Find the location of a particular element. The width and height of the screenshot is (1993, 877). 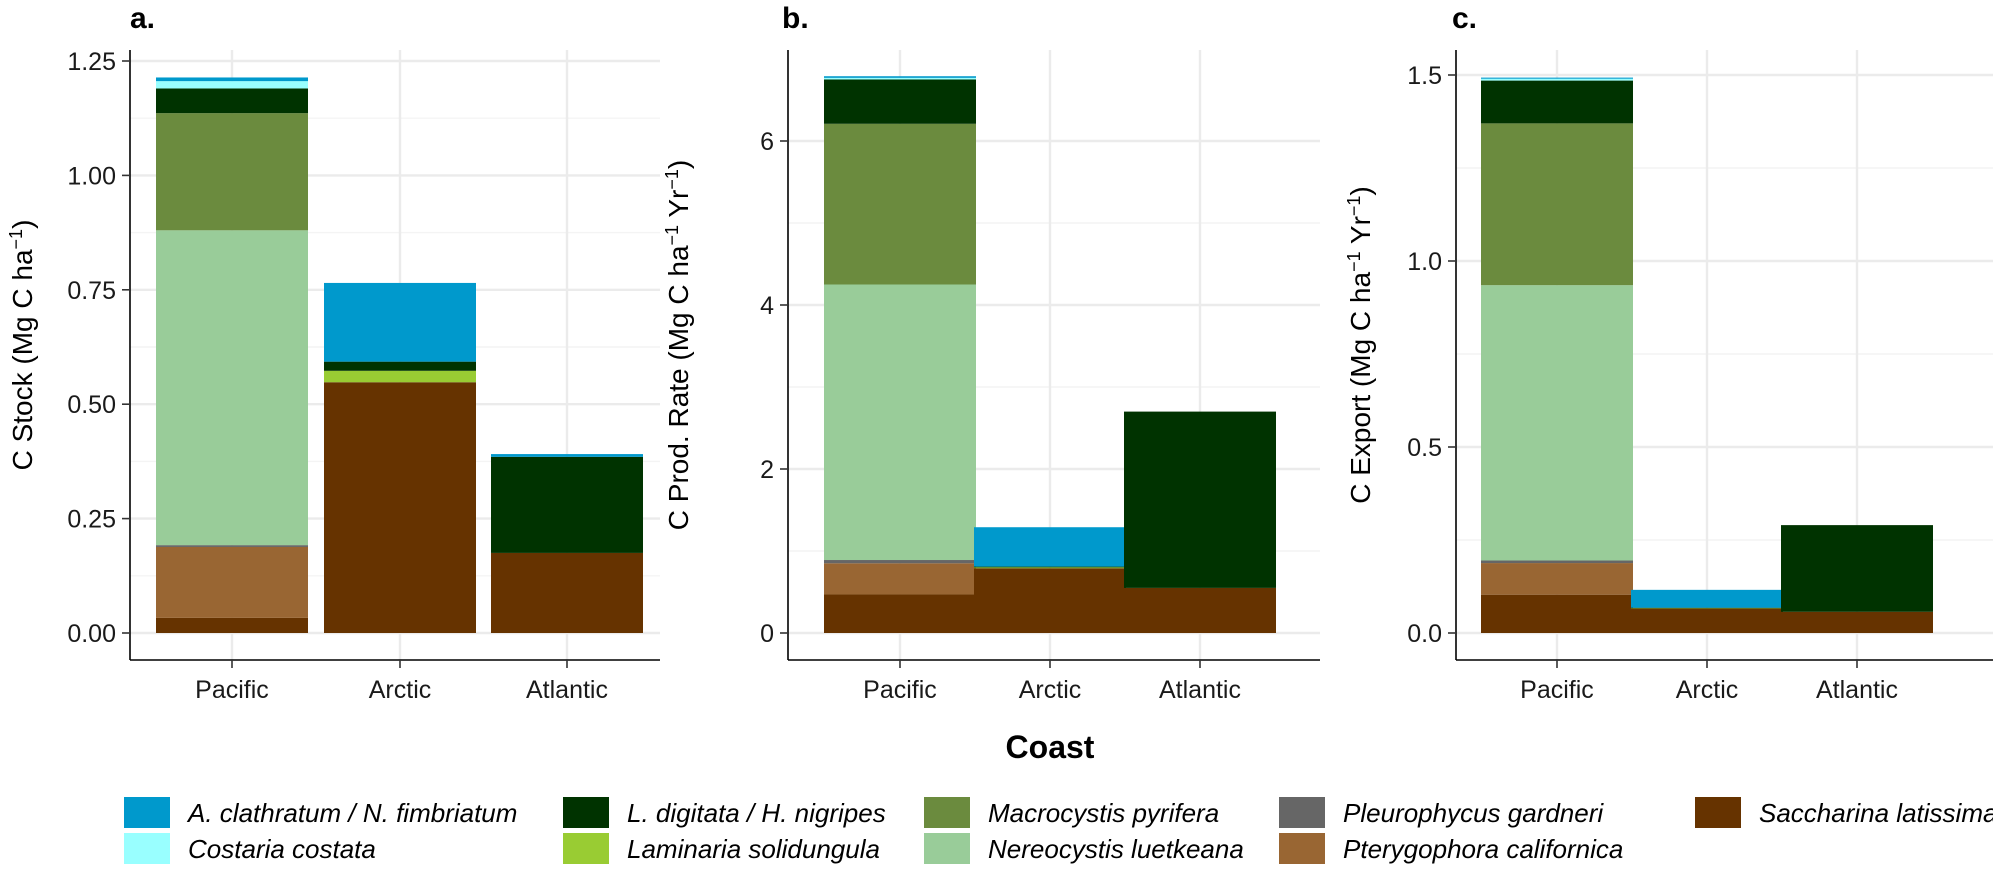

legend-label: A. clathratum / N. fimbriatum is located at coordinates (351, 813).